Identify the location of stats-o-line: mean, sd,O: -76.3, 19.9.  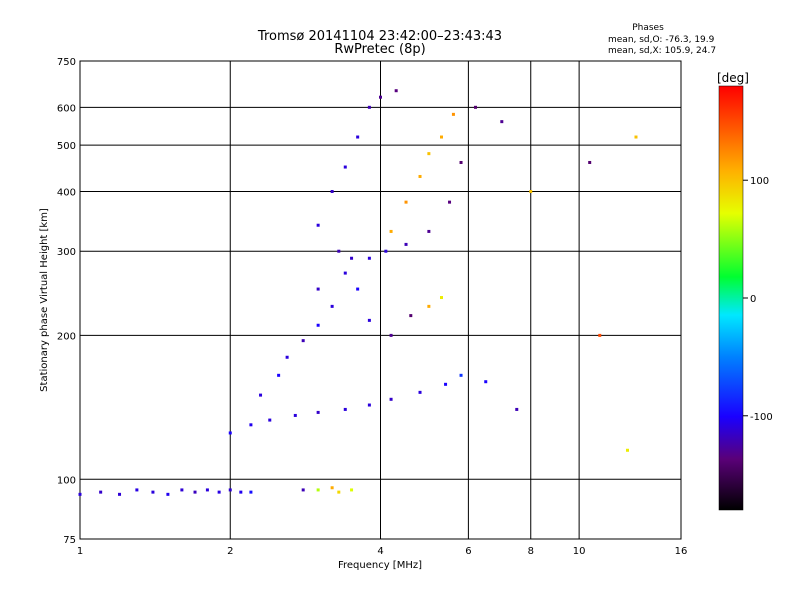
(661, 40).